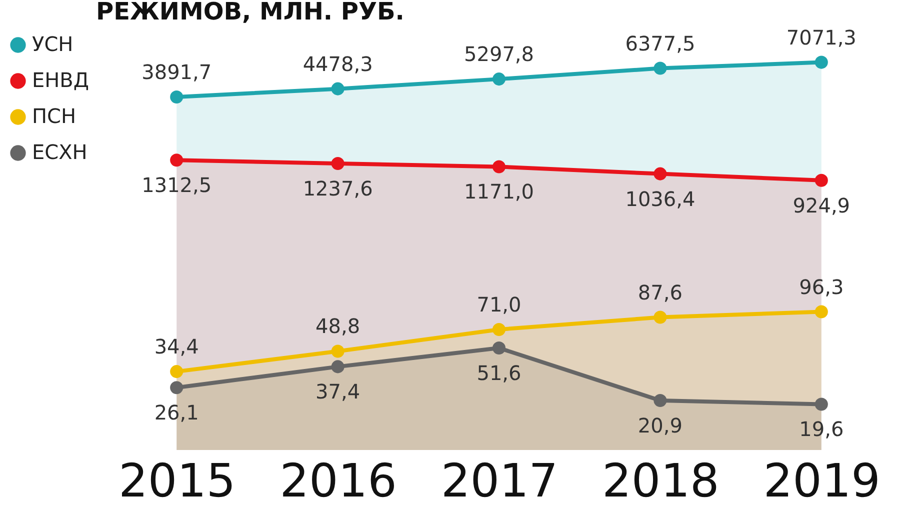  Describe the element at coordinates (660, 425) in the screenshot. I see `data-label: 20,9` at that location.